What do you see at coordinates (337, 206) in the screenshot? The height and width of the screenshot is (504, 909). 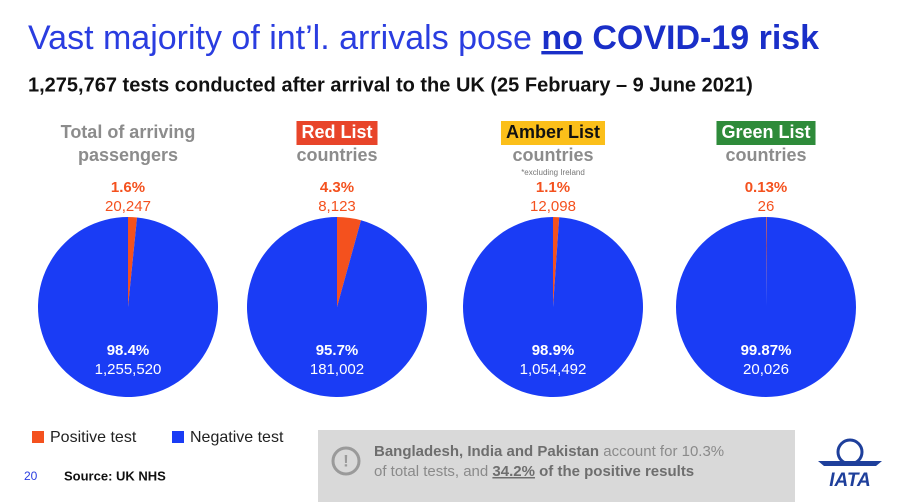 I see `count-label: 8,123` at bounding box center [337, 206].